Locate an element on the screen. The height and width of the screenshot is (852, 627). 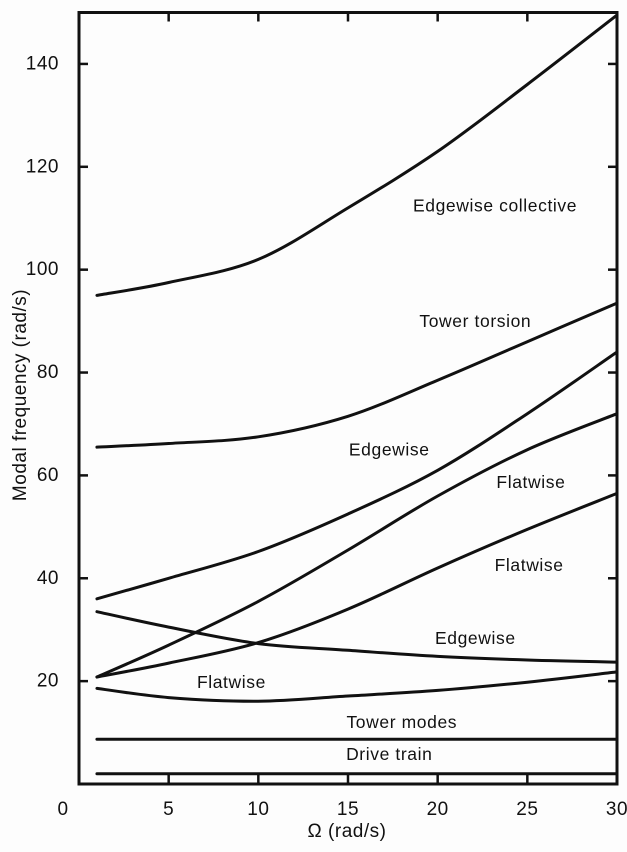
x-axis-title: Ω (rad/s) is located at coordinates (347, 831).